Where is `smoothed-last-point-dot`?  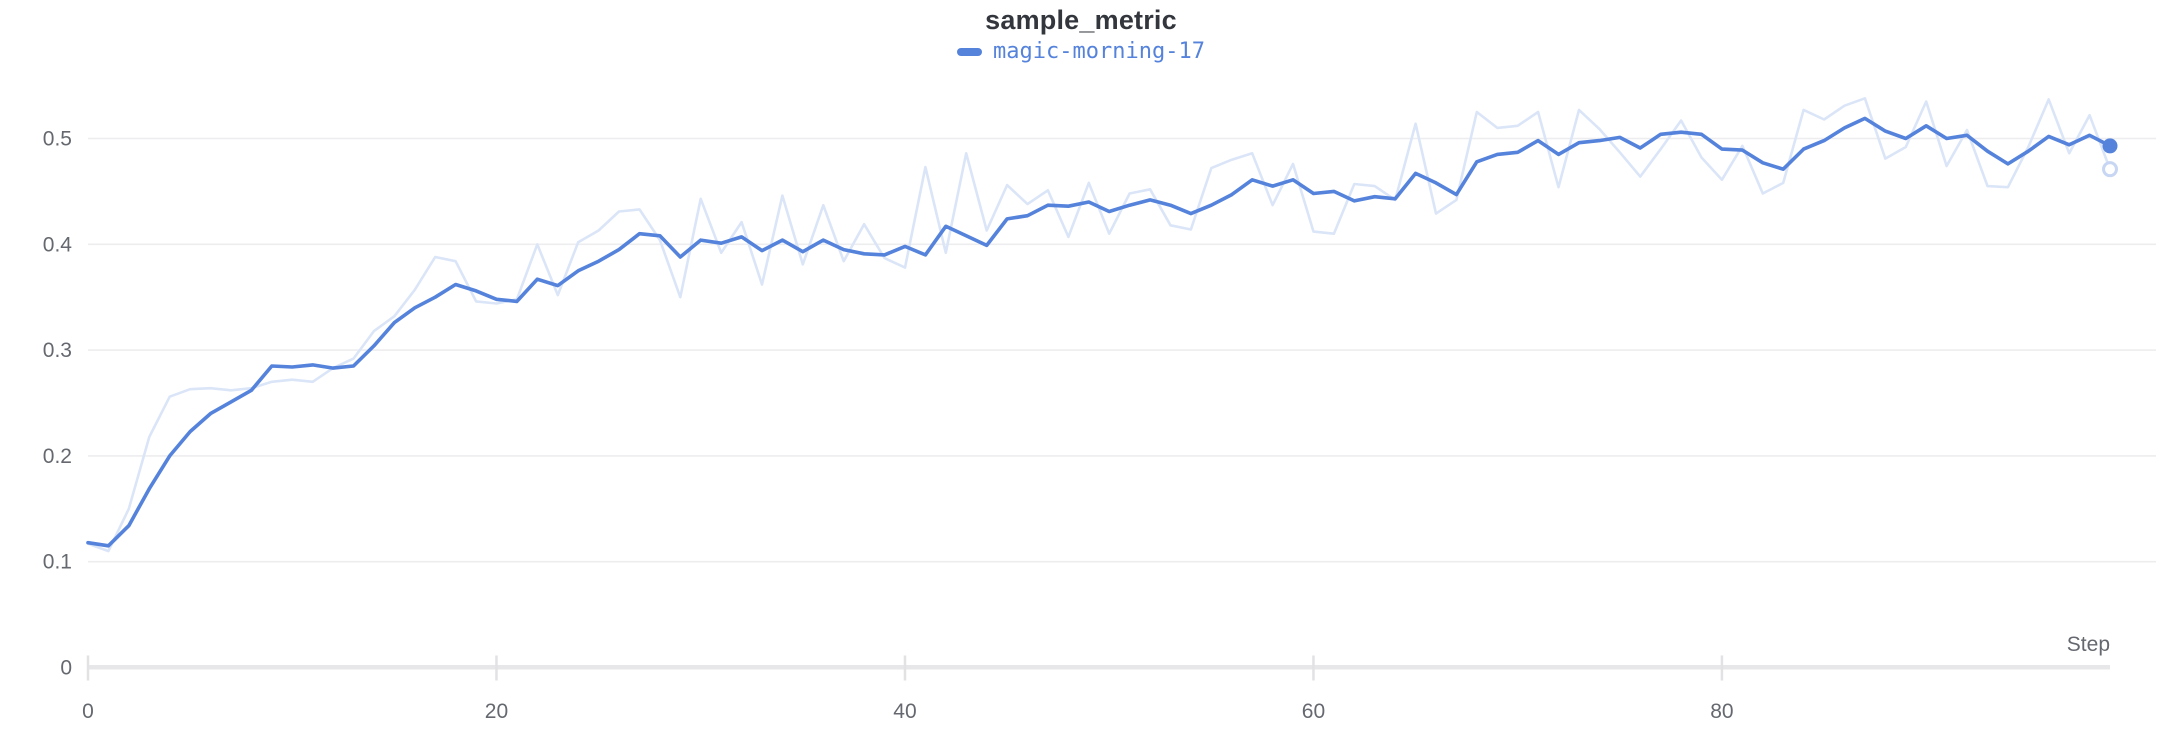
smoothed-last-point-dot is located at coordinates (2110, 146).